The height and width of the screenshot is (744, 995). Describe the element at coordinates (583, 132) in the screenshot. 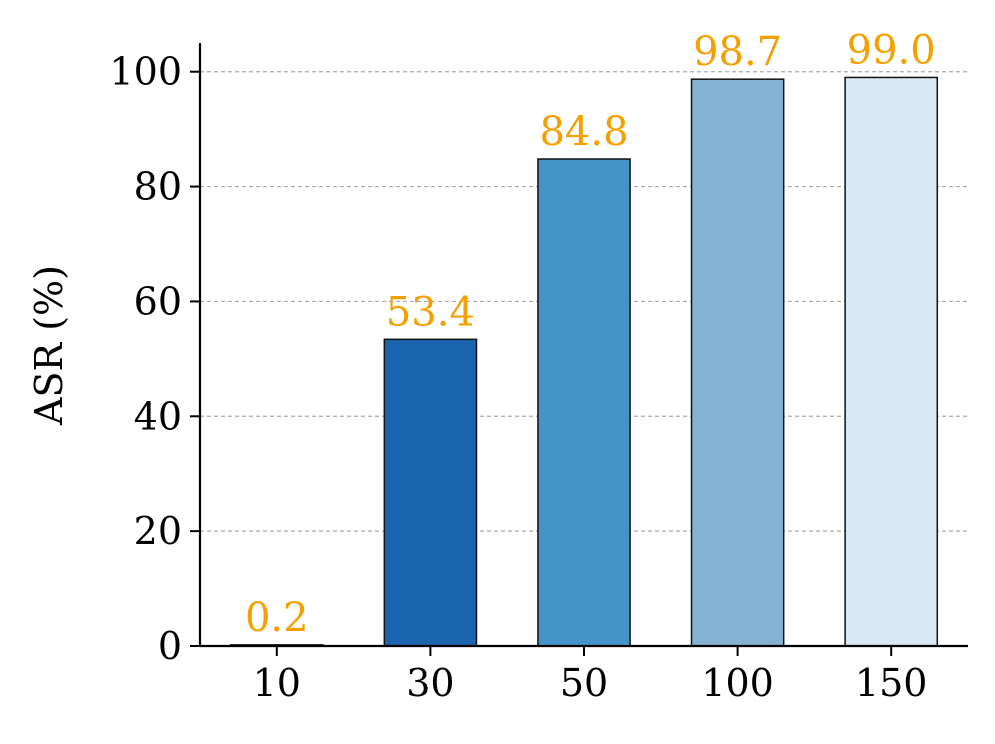

I see `data-label-50: 84.8` at that location.